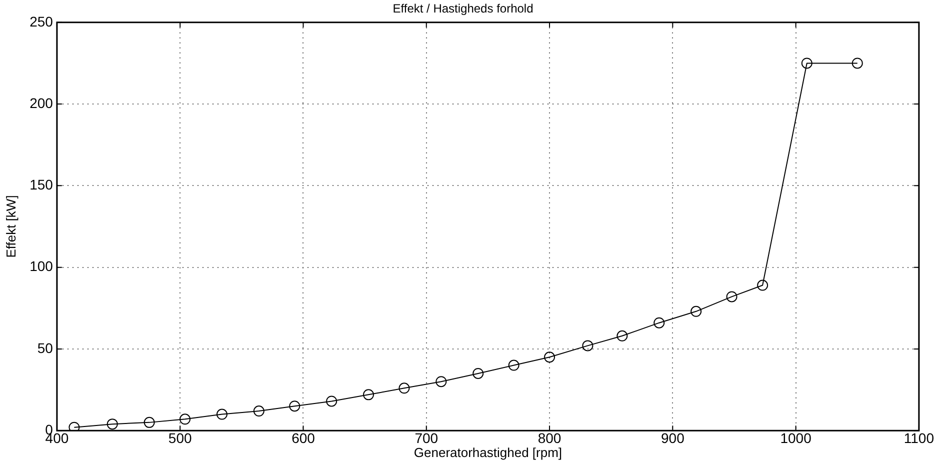 This screenshot has height=461, width=934. Describe the element at coordinates (426, 438) in the screenshot. I see `x-tick-label: 700` at that location.